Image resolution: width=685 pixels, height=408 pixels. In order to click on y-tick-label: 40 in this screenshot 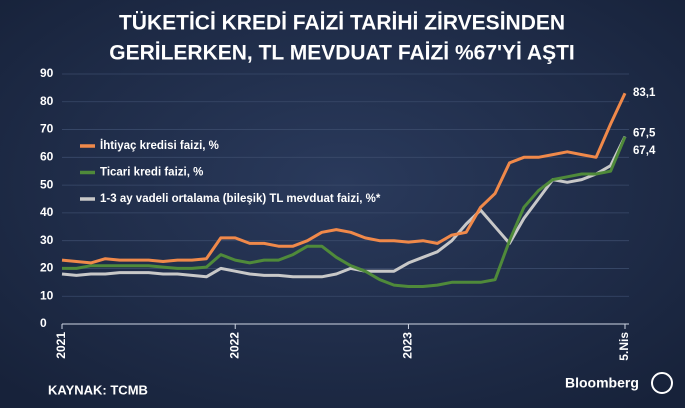, I will do `click(47, 212)`.